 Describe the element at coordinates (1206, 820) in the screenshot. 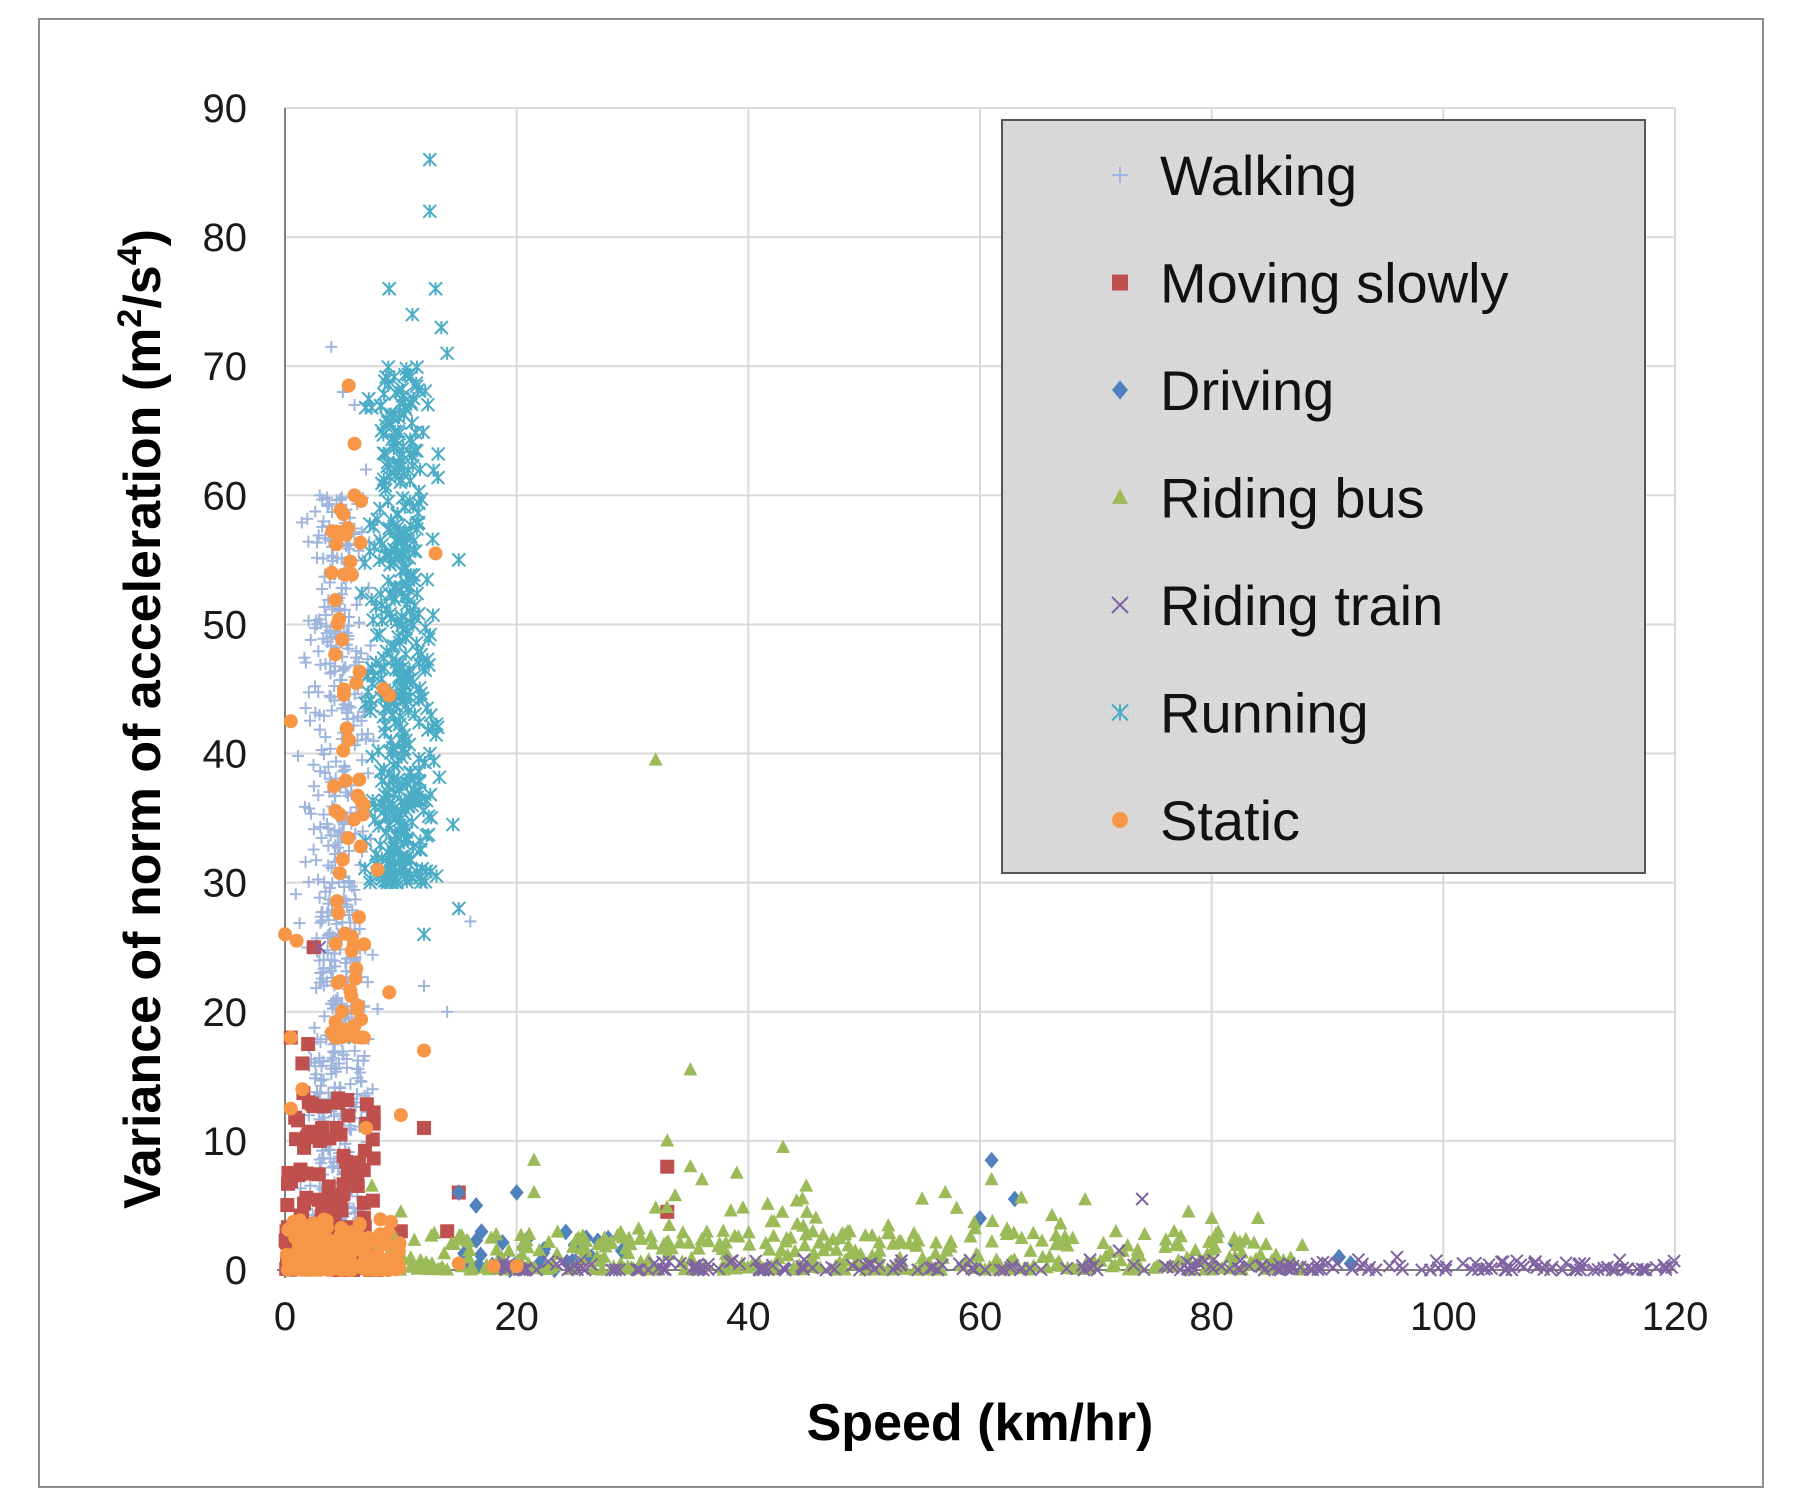

I see `legend-item-static: Static` at that location.